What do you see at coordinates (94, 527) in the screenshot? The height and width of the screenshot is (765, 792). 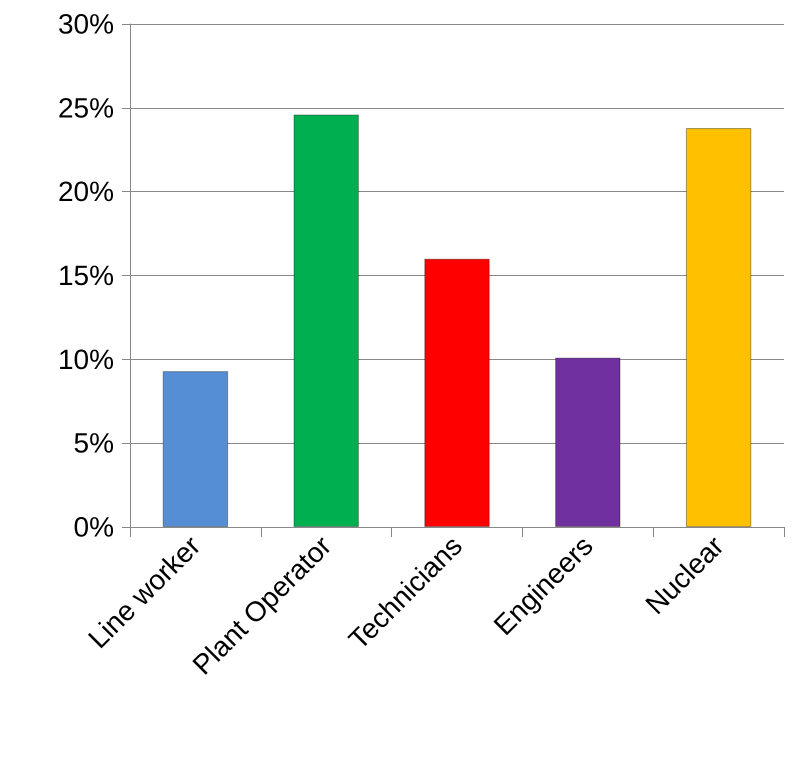 I see `y-tick-label: 0%` at bounding box center [94, 527].